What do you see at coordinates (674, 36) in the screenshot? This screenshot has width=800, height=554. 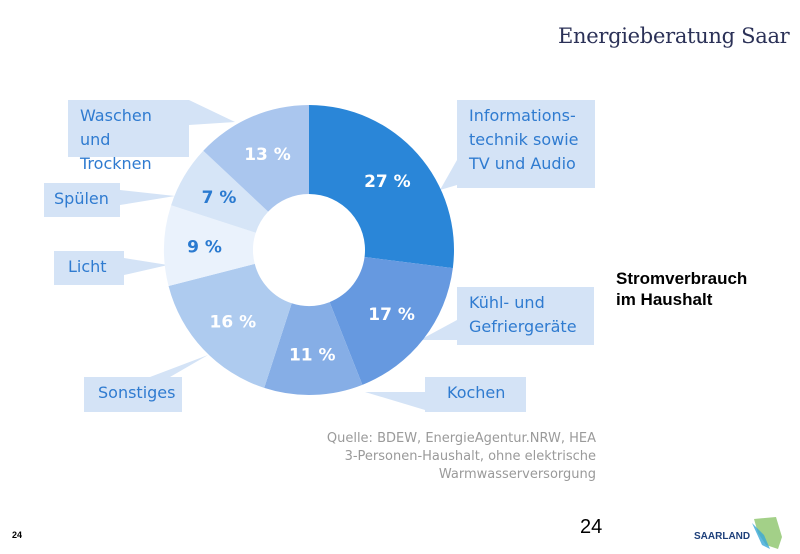 I see `brand-title: Energieberatung Saar` at bounding box center [674, 36].